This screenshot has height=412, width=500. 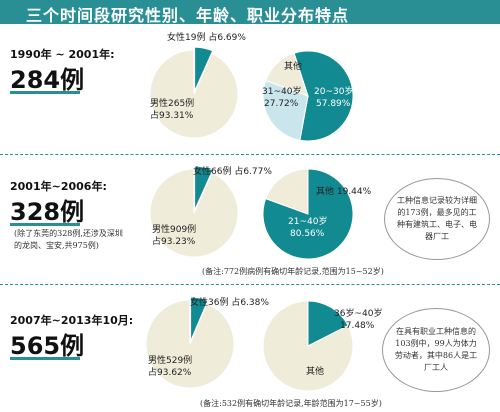 I want to click on occupation-info-bubble: 工种信息记录较为详细的173例，最多见的工种有建筑工、电子、电器厂工, so click(x=437, y=219).